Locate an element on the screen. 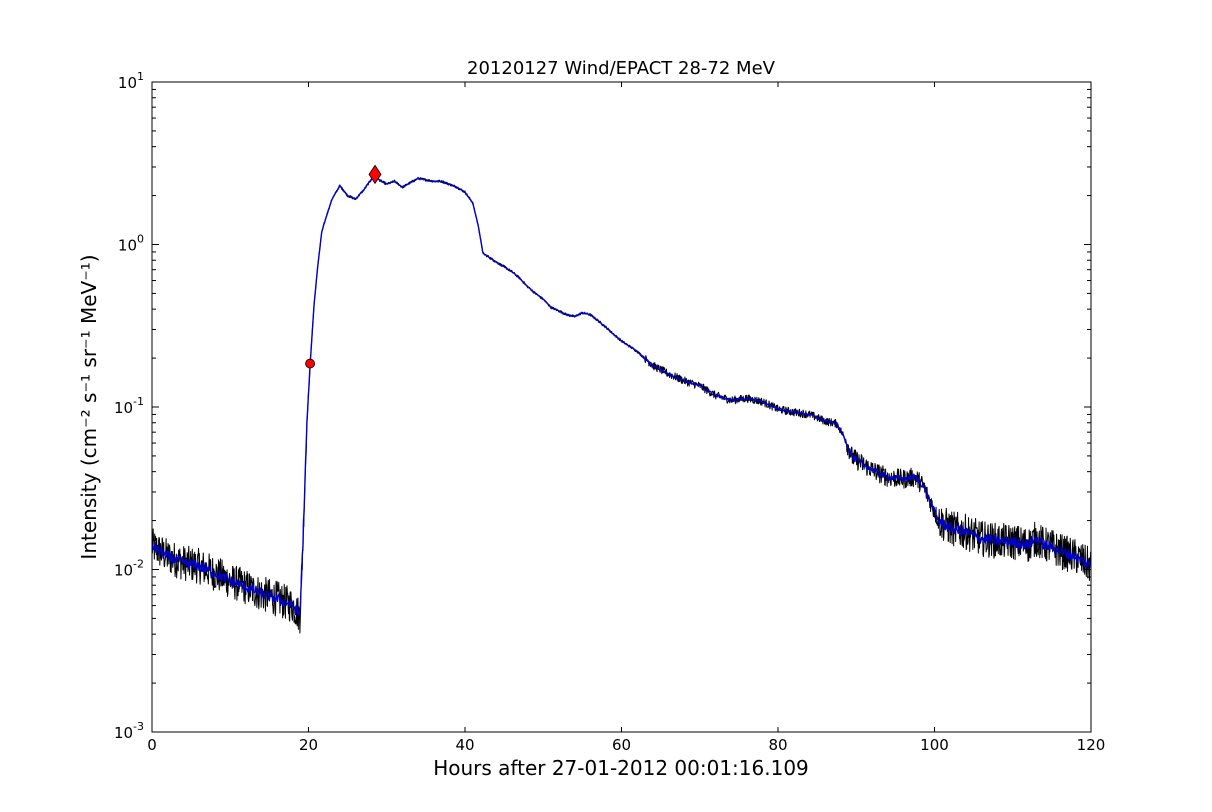 Image resolution: width=1212 pixels, height=812 pixels. x-tick-label: 40 is located at coordinates (464, 745).